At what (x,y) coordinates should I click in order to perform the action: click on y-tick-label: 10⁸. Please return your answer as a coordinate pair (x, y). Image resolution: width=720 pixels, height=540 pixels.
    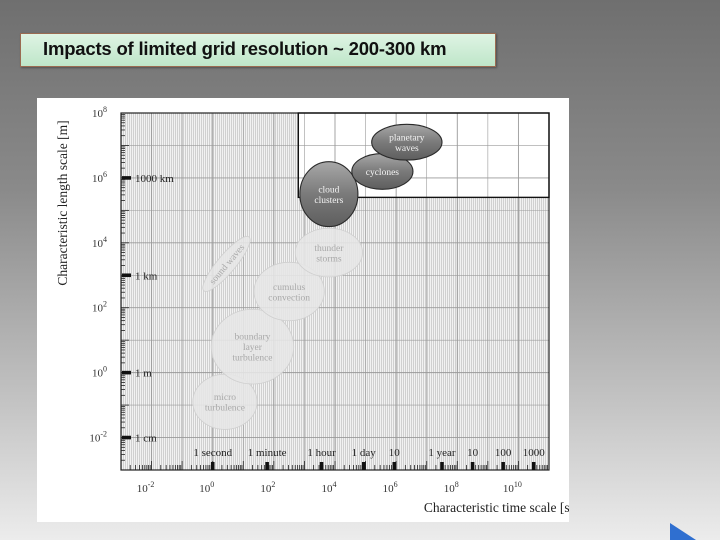
    Looking at the image, I should click on (99, 112).